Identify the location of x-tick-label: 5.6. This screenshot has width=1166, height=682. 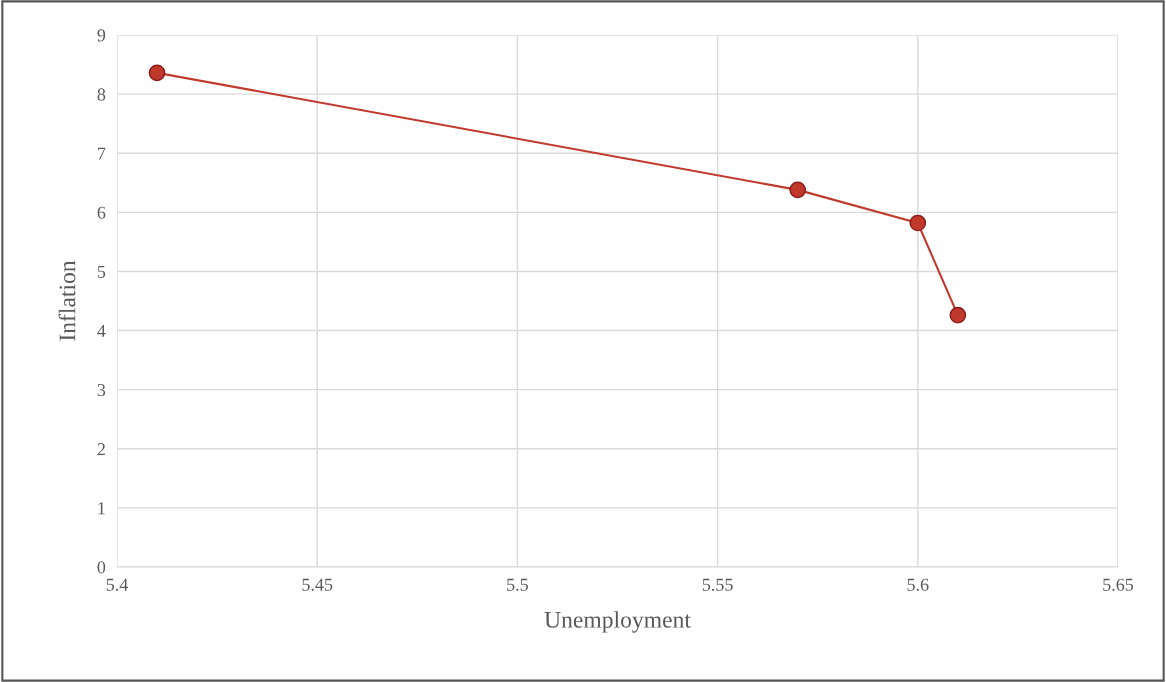
(918, 584).